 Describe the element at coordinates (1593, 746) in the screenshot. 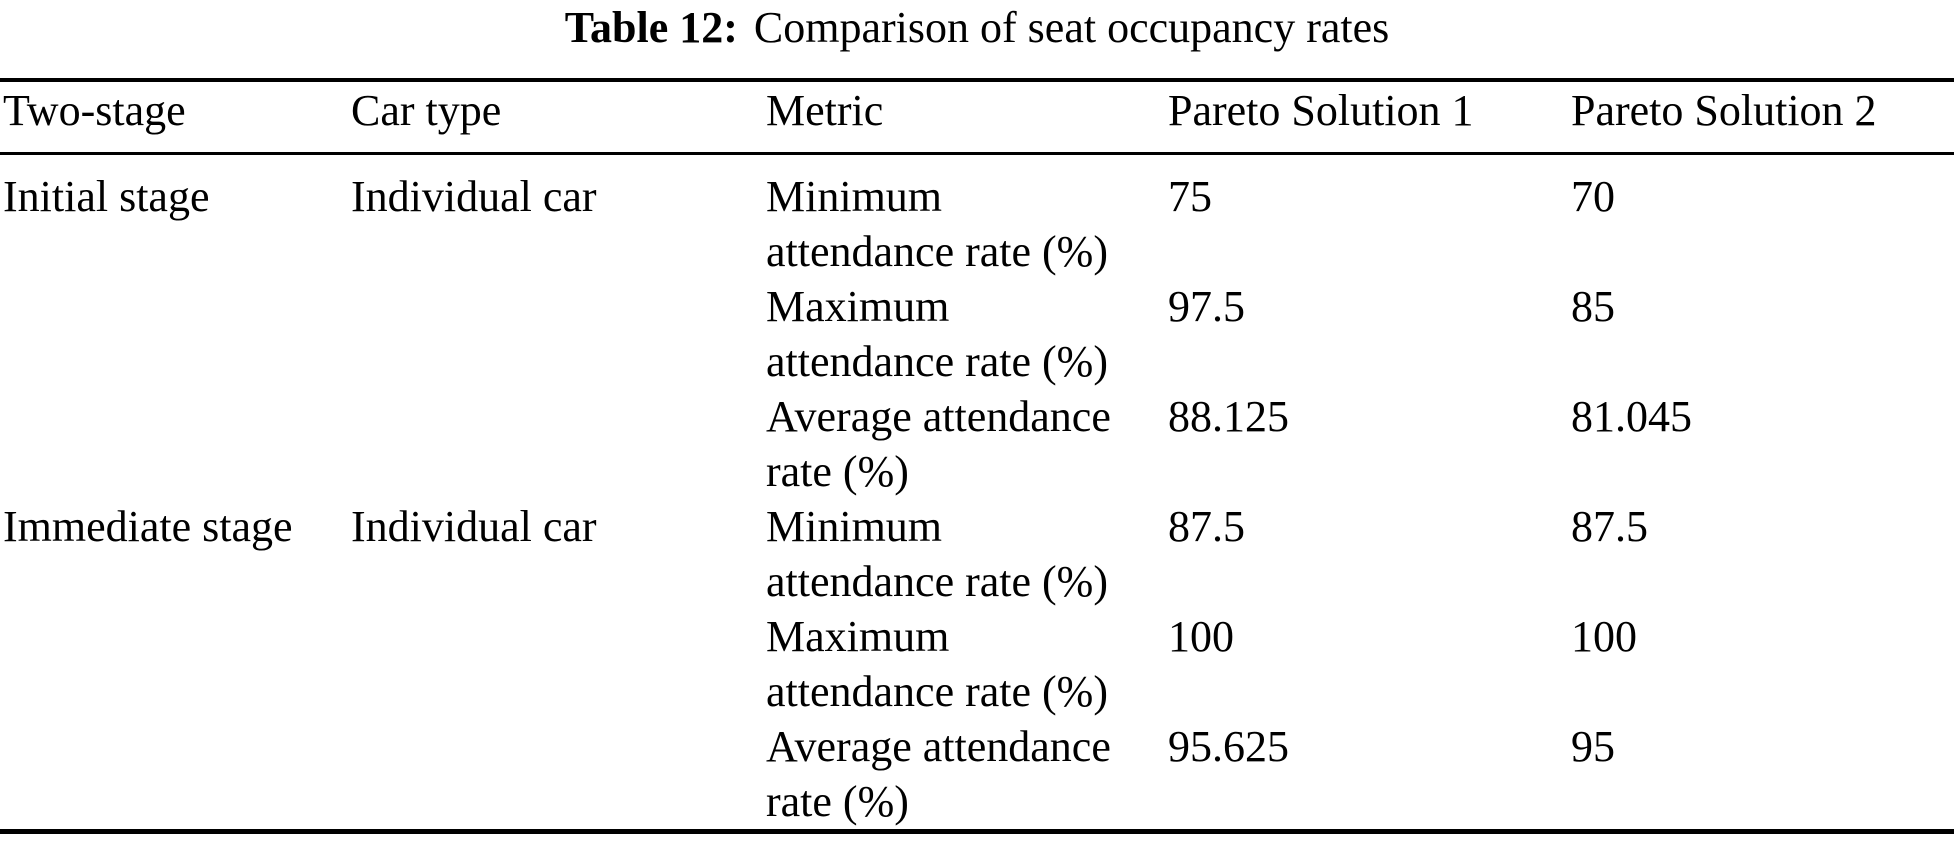

I see `pareto2-value-cell: 95` at that location.